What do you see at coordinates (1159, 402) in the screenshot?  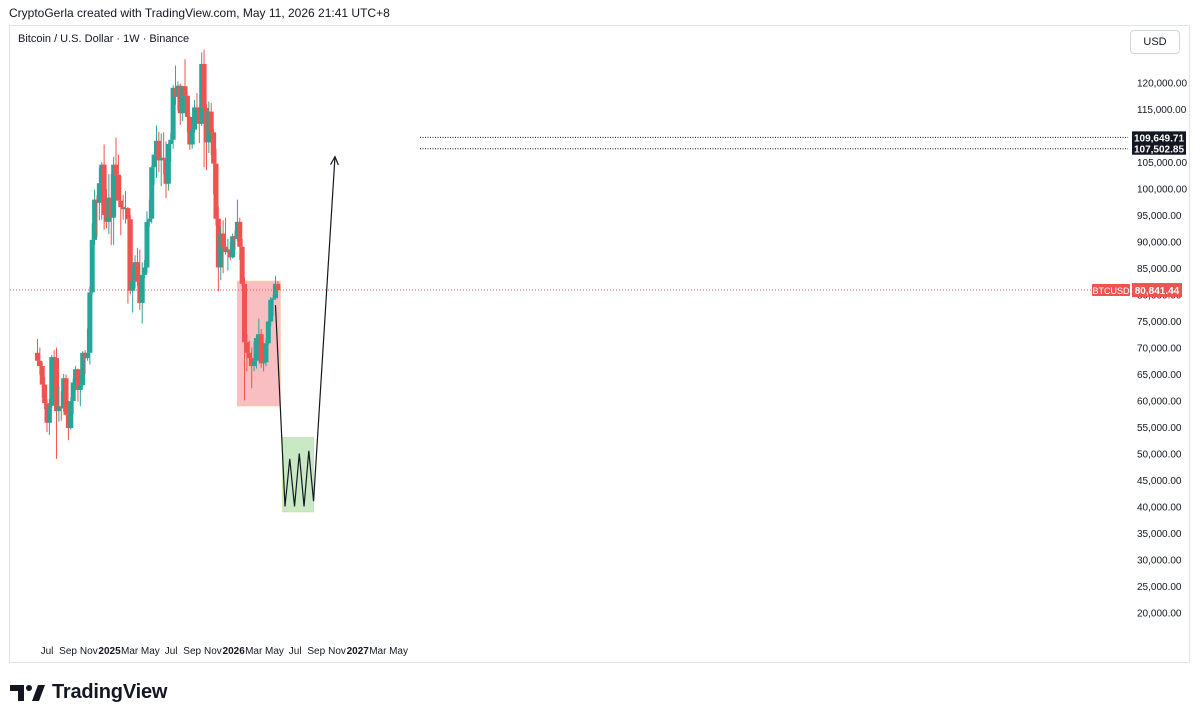 I see `price-tick-label: 60,000.00` at bounding box center [1159, 402].